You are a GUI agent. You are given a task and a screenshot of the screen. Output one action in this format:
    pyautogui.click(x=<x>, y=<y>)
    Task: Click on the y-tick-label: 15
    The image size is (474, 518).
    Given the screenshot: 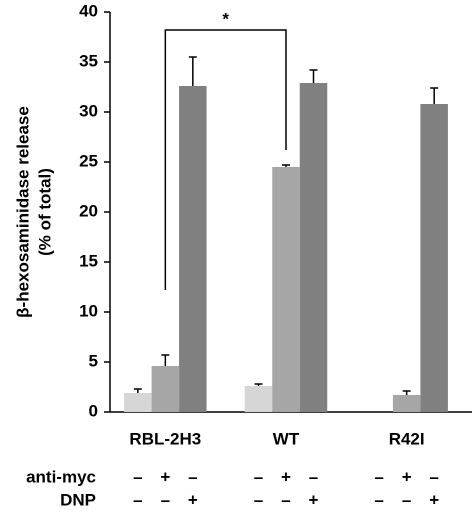 What is the action you would take?
    pyautogui.click(x=88, y=260)
    